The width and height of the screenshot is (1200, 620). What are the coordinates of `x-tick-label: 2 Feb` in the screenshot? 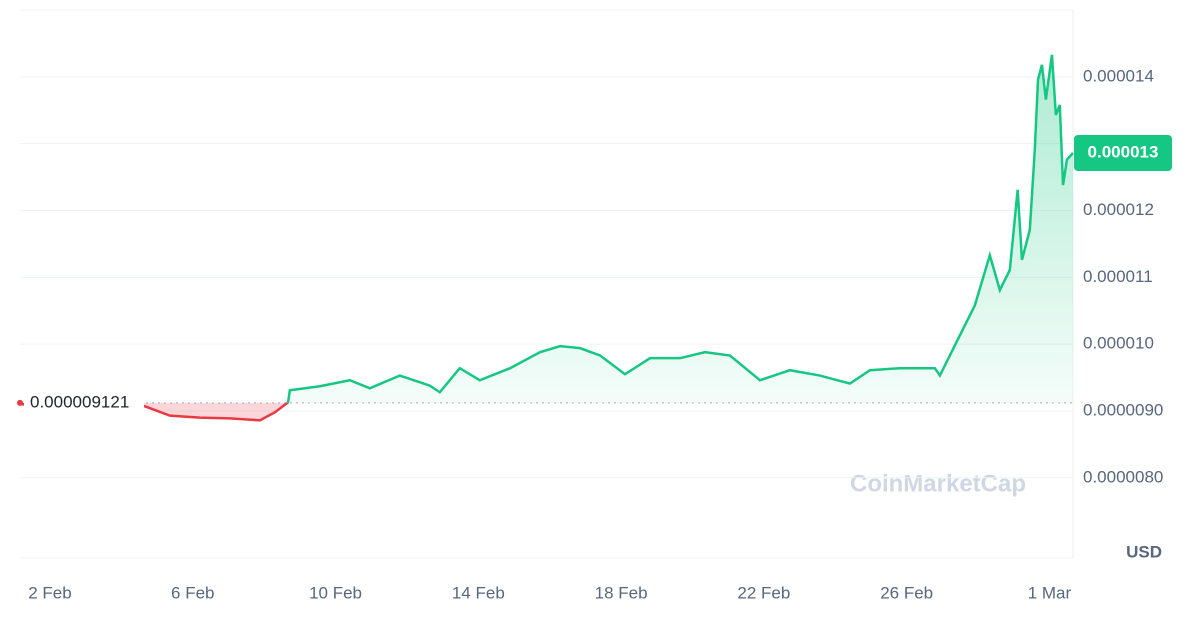 It's located at (49, 592).